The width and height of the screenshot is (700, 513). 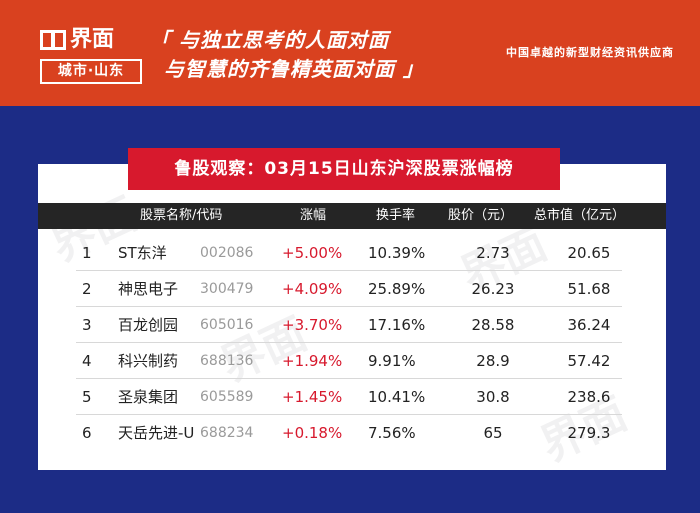 I want to click on logo-subtitle: 城市·山东, so click(x=91, y=71).